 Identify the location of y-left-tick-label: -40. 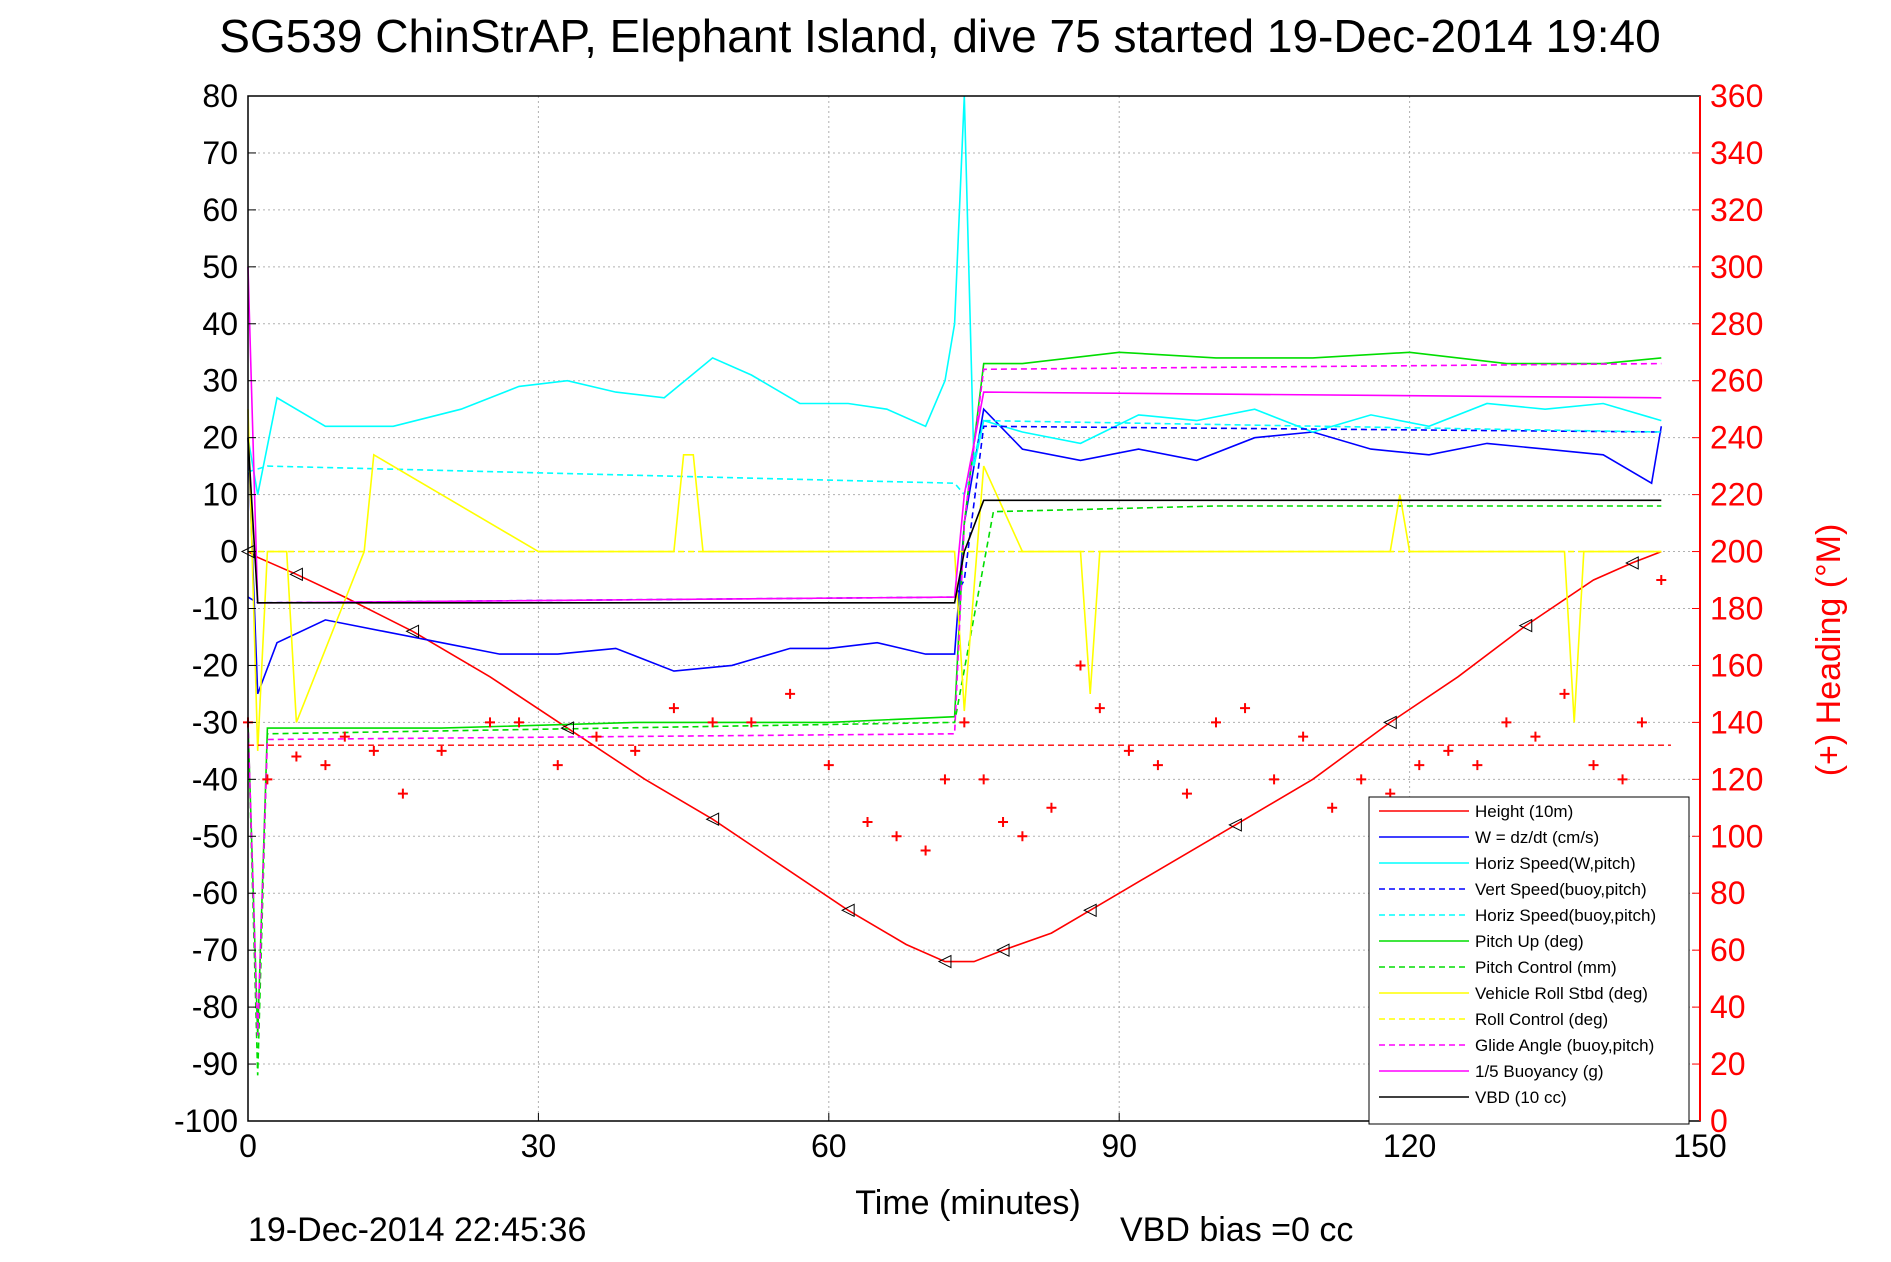
(215, 779).